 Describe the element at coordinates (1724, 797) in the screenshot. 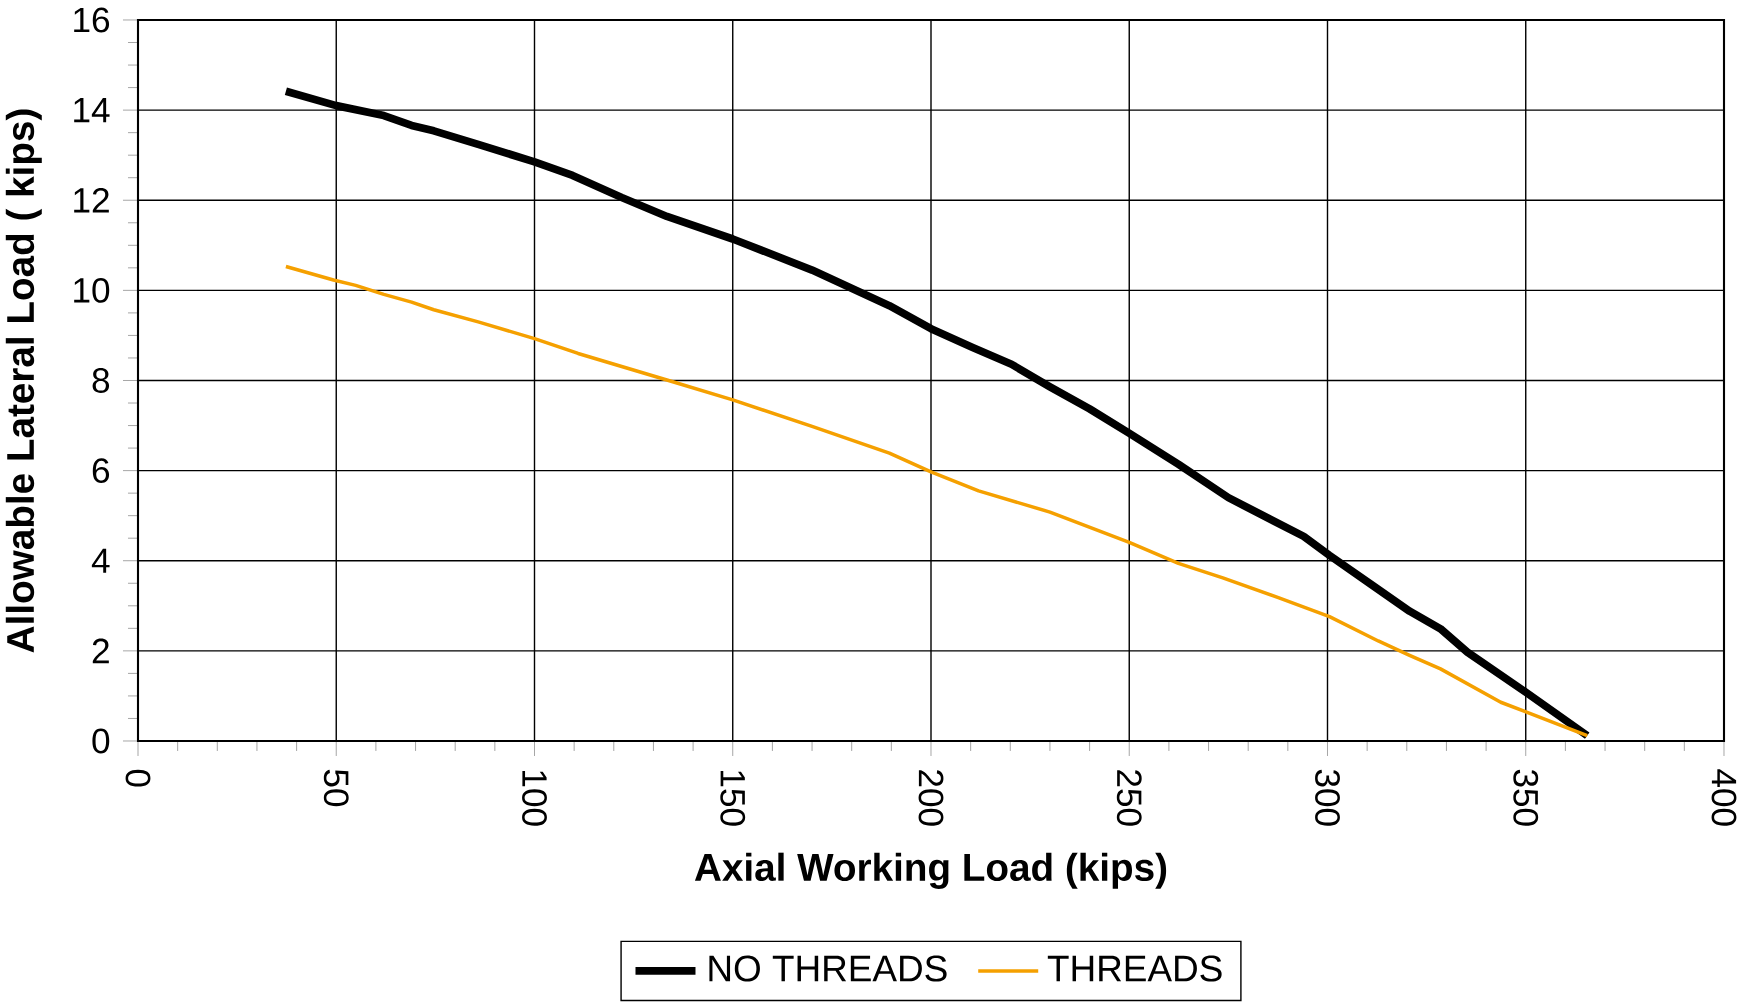

I see `x-tick-label: 400` at that location.